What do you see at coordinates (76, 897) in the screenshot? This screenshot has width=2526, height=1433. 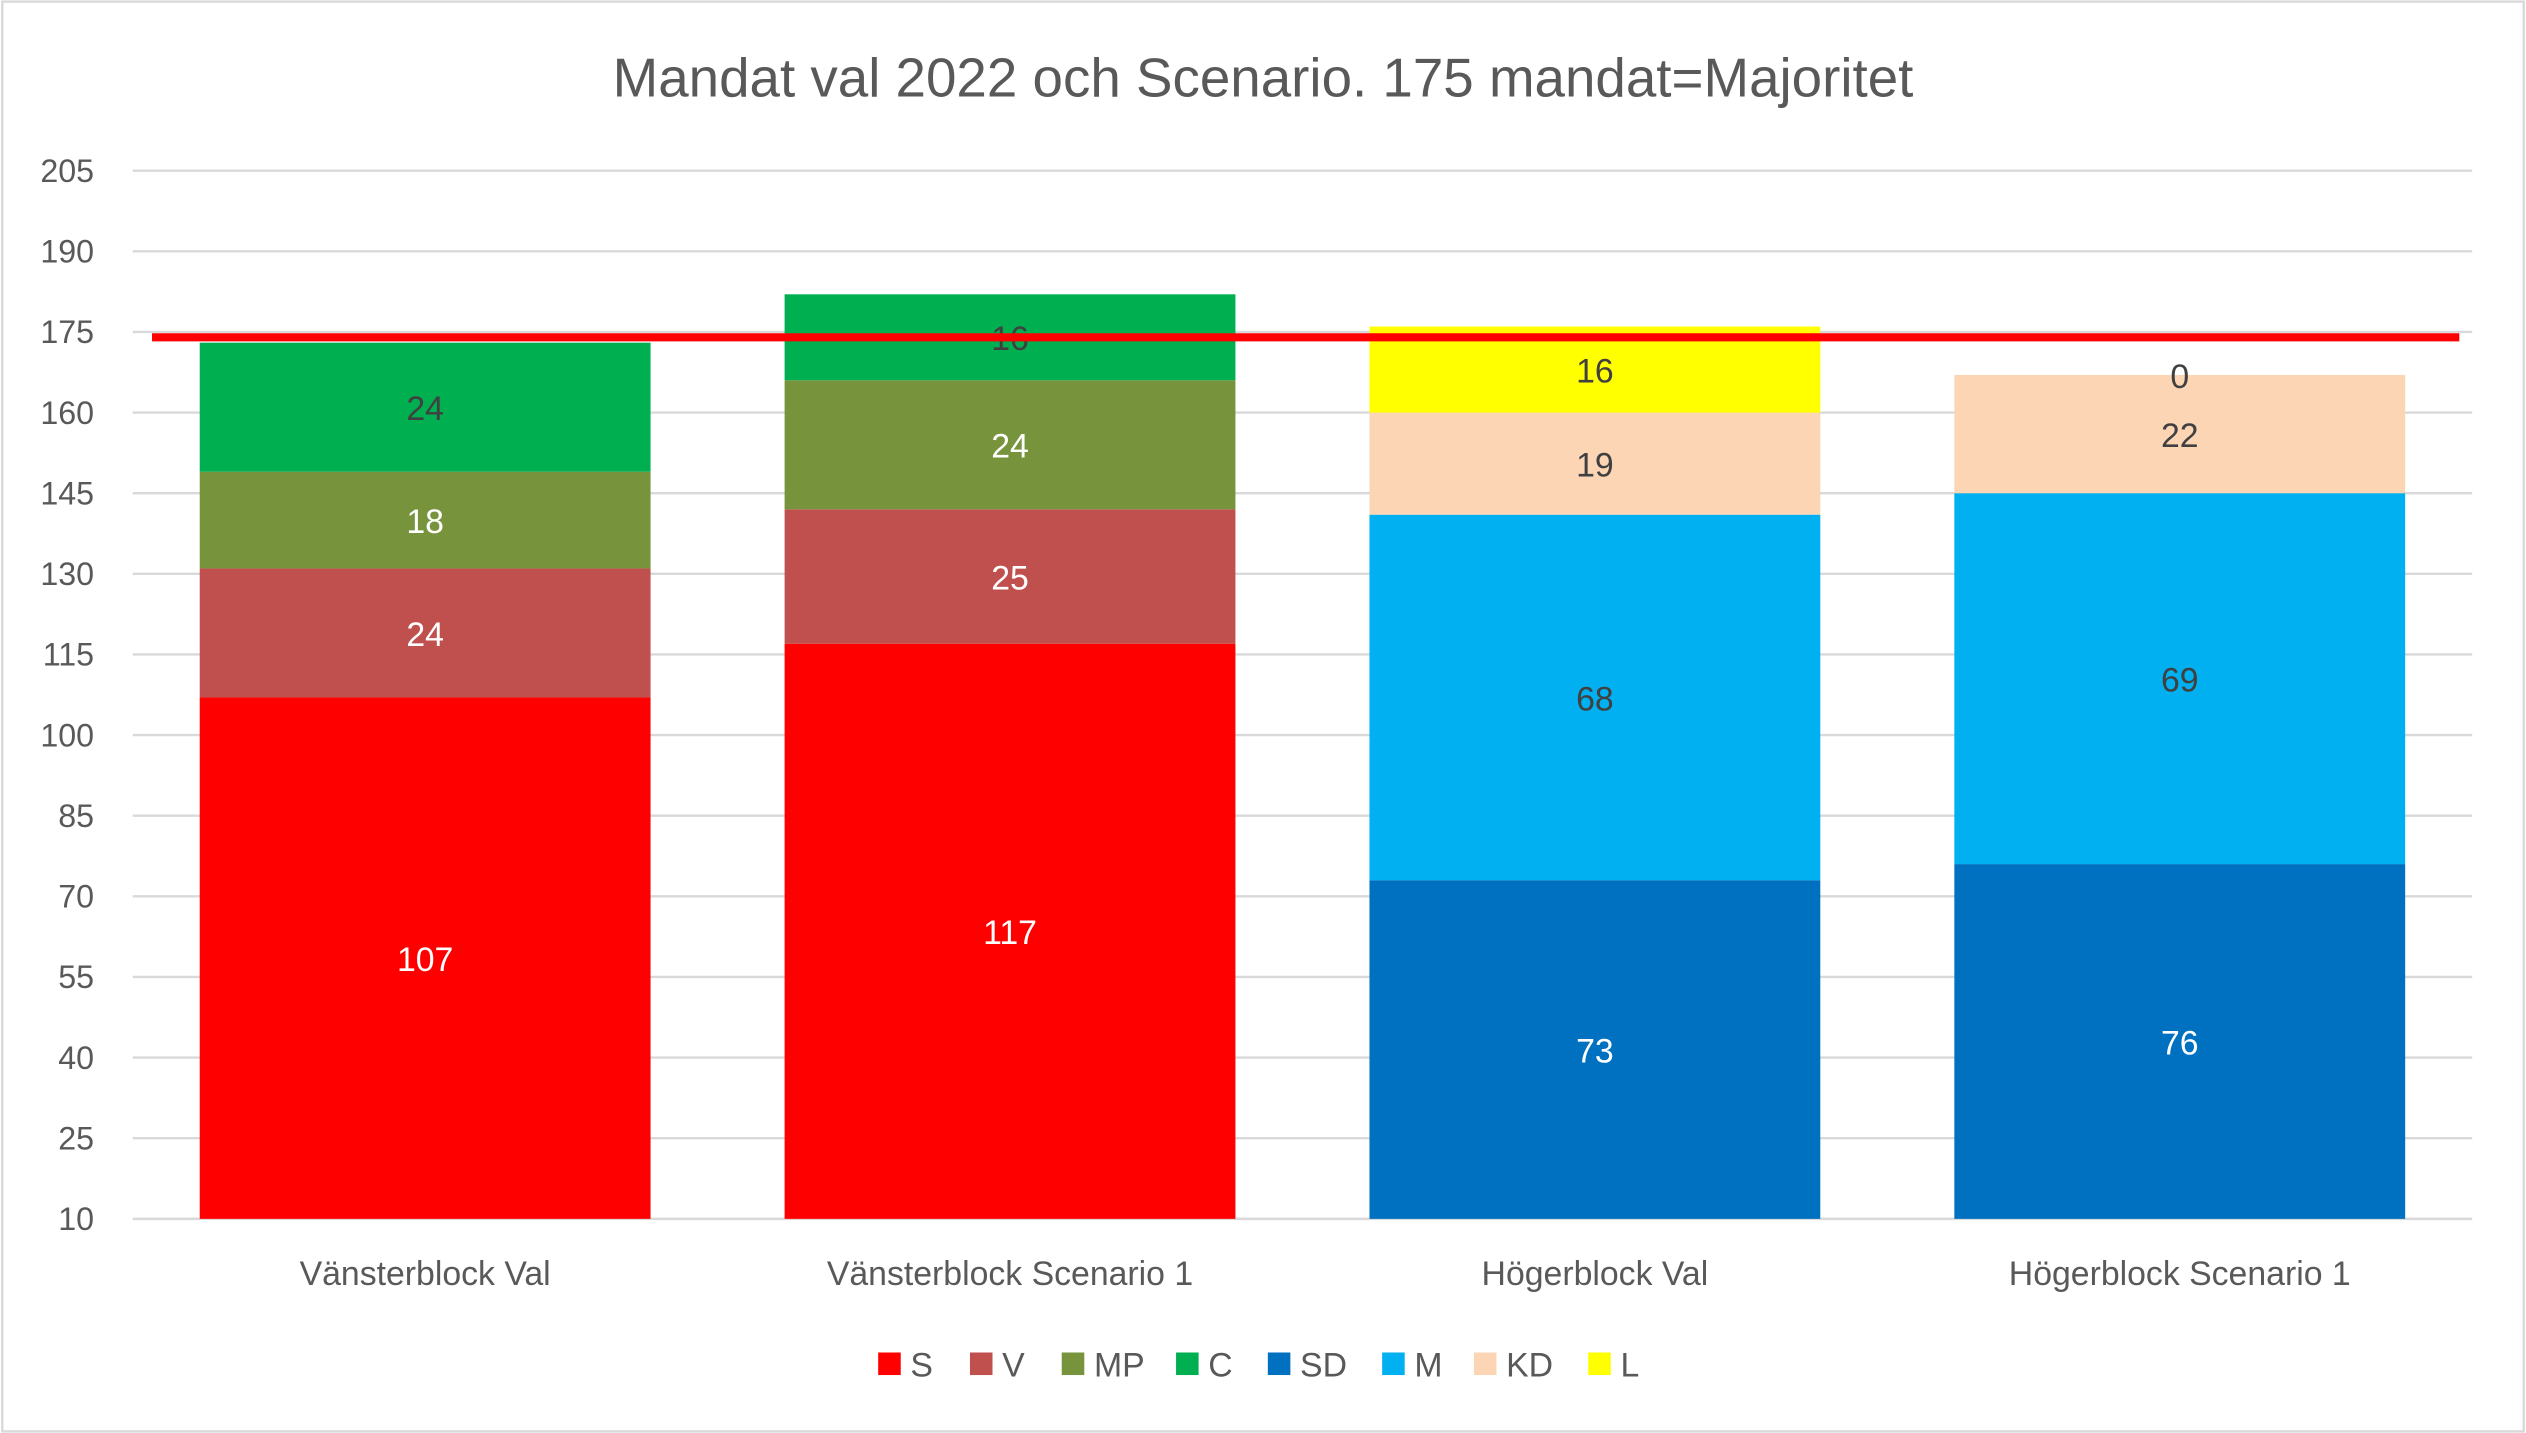 I see `y-tick-label: 70` at bounding box center [76, 897].